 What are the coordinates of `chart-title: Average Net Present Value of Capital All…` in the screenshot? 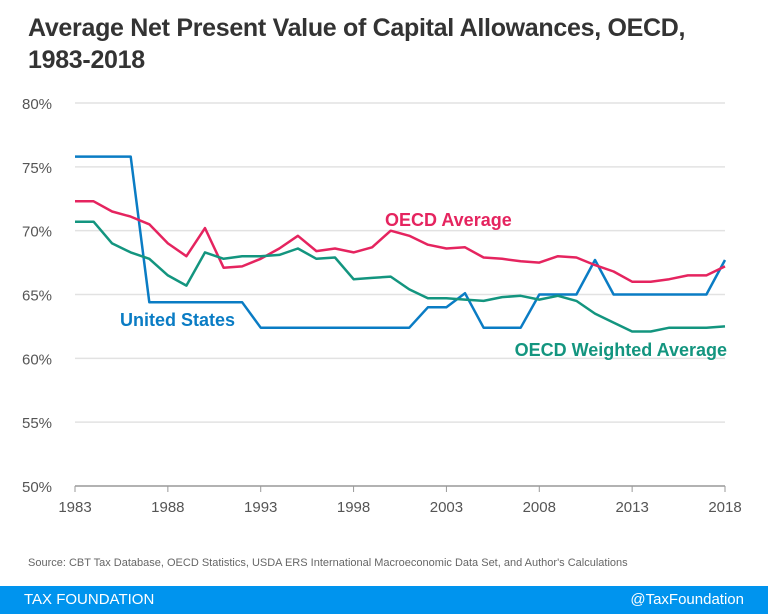 It's located at (357, 44).